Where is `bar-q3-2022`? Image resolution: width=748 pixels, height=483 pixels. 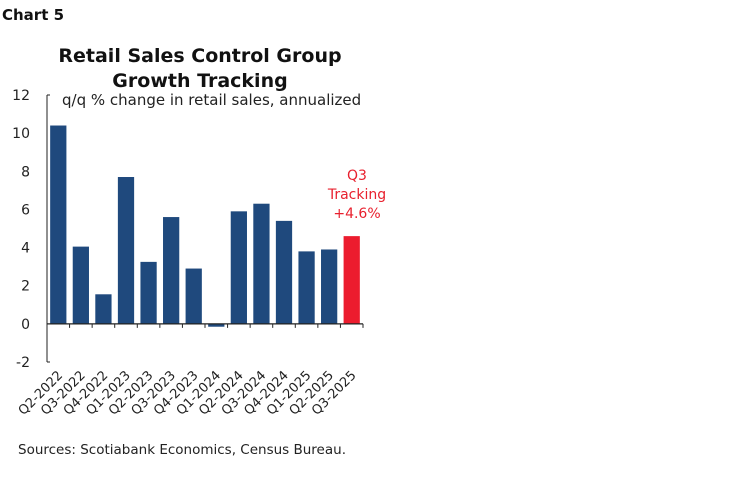 bar-q3-2022 is located at coordinates (80, 285).